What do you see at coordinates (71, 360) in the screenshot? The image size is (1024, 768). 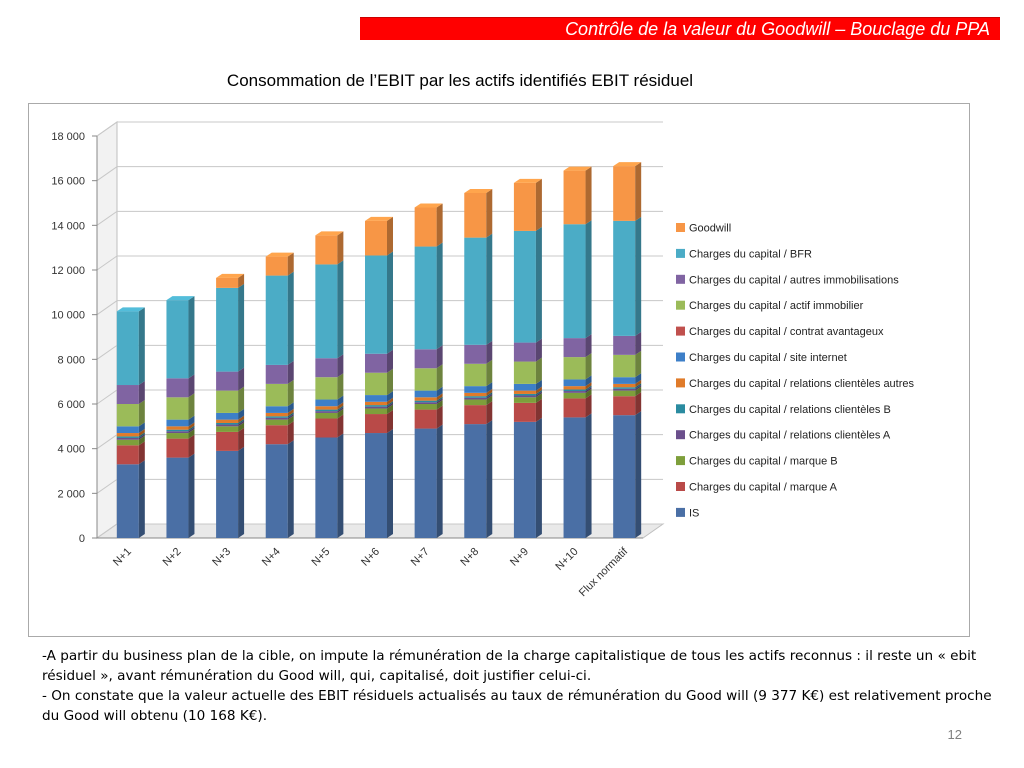 I see `y-tick-label: 8 000` at bounding box center [71, 360].